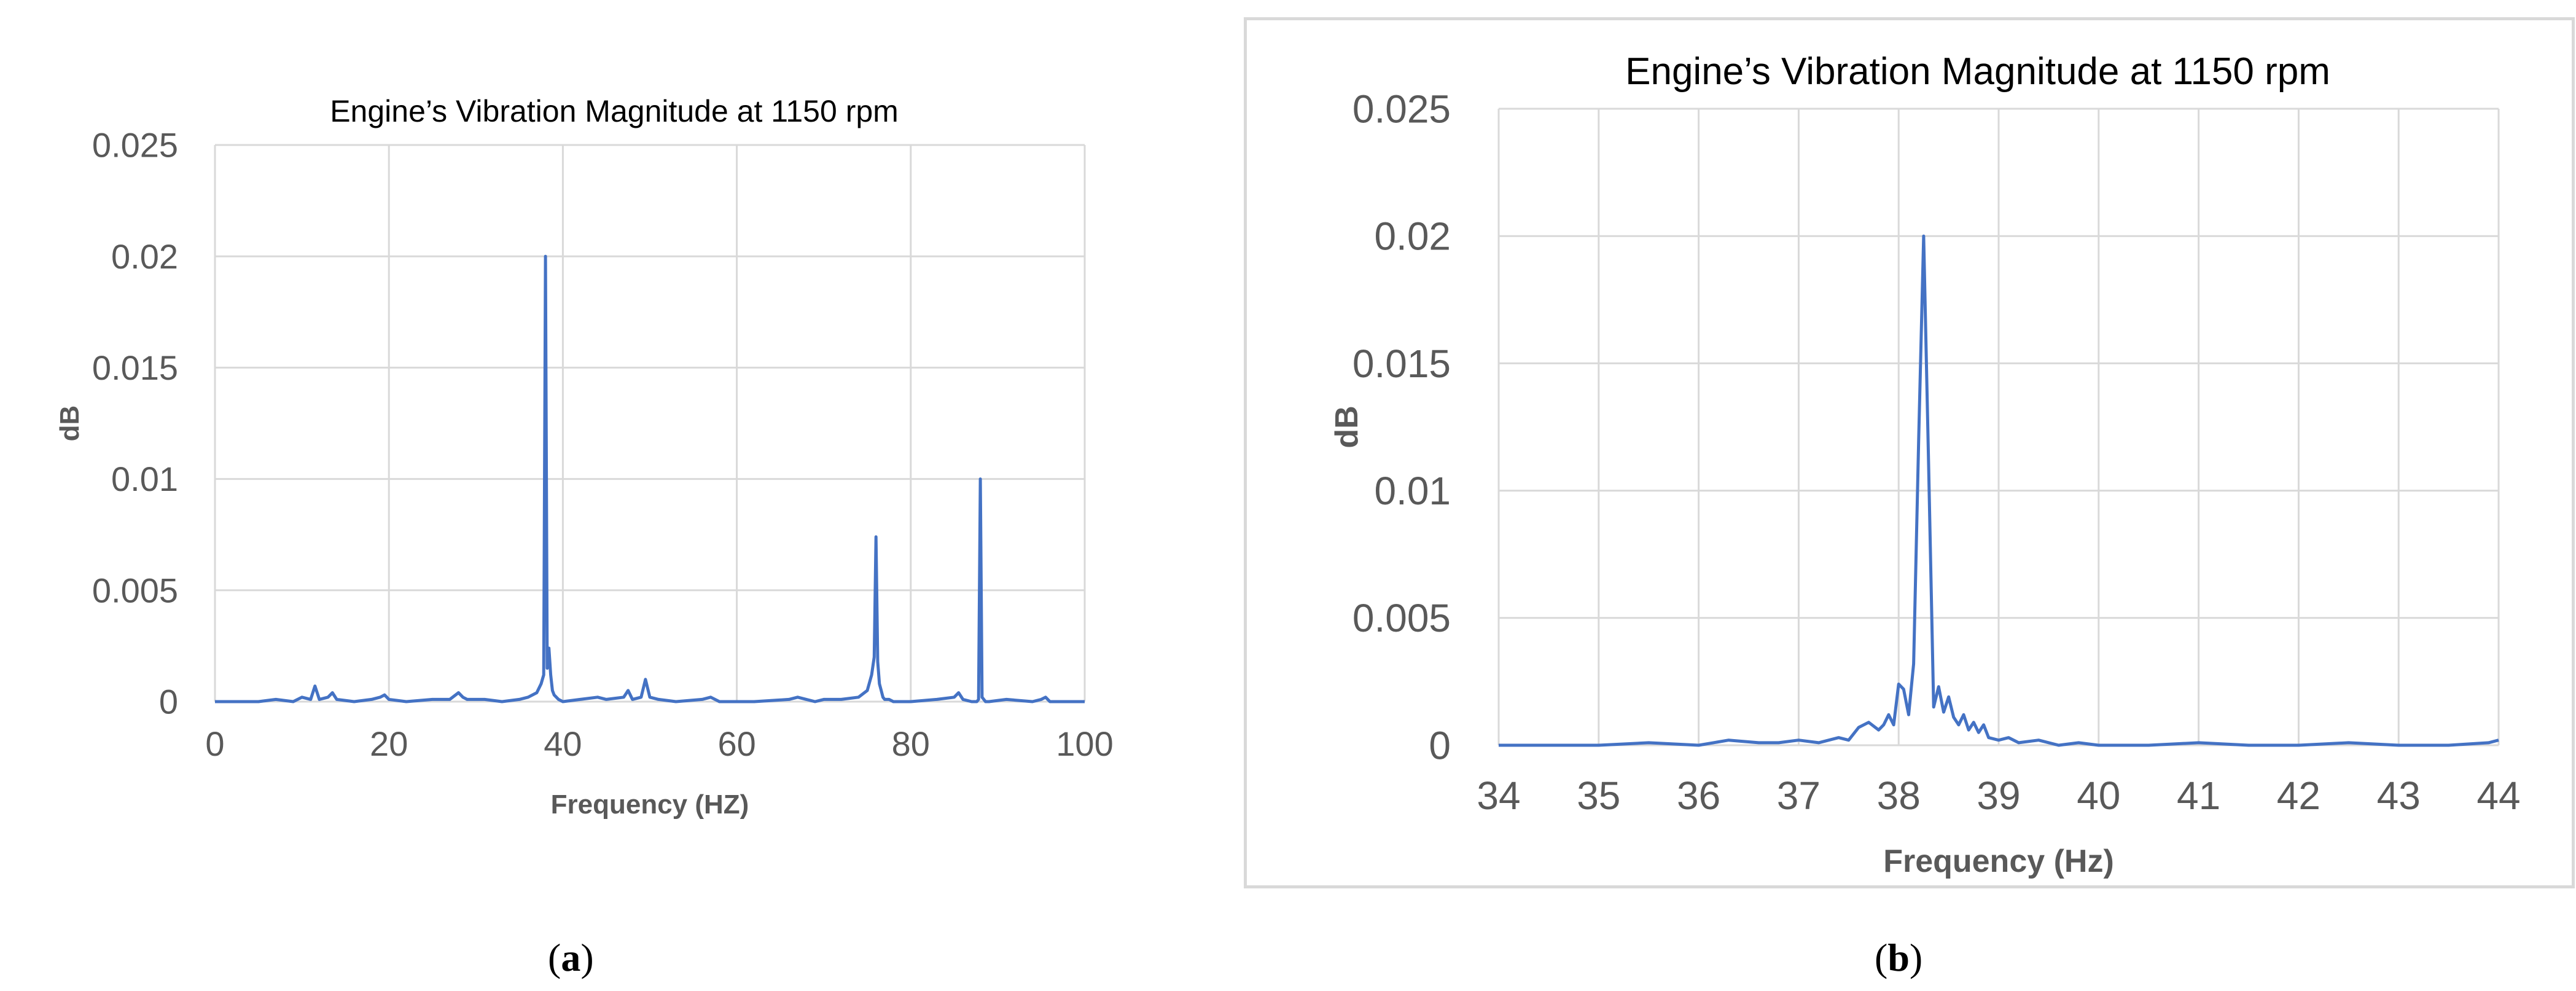  What do you see at coordinates (135, 590) in the screenshot?
I see `chart-a-ytick-label: 0.005` at bounding box center [135, 590].